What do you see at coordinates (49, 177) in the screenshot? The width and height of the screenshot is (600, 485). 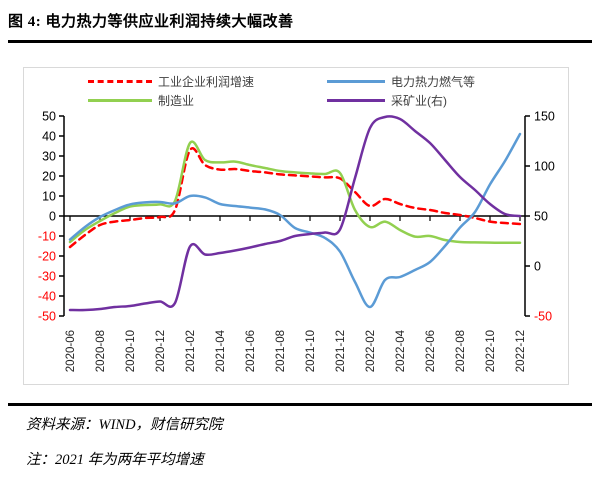 I see `left-axis-tick-label: 20` at bounding box center [49, 177].